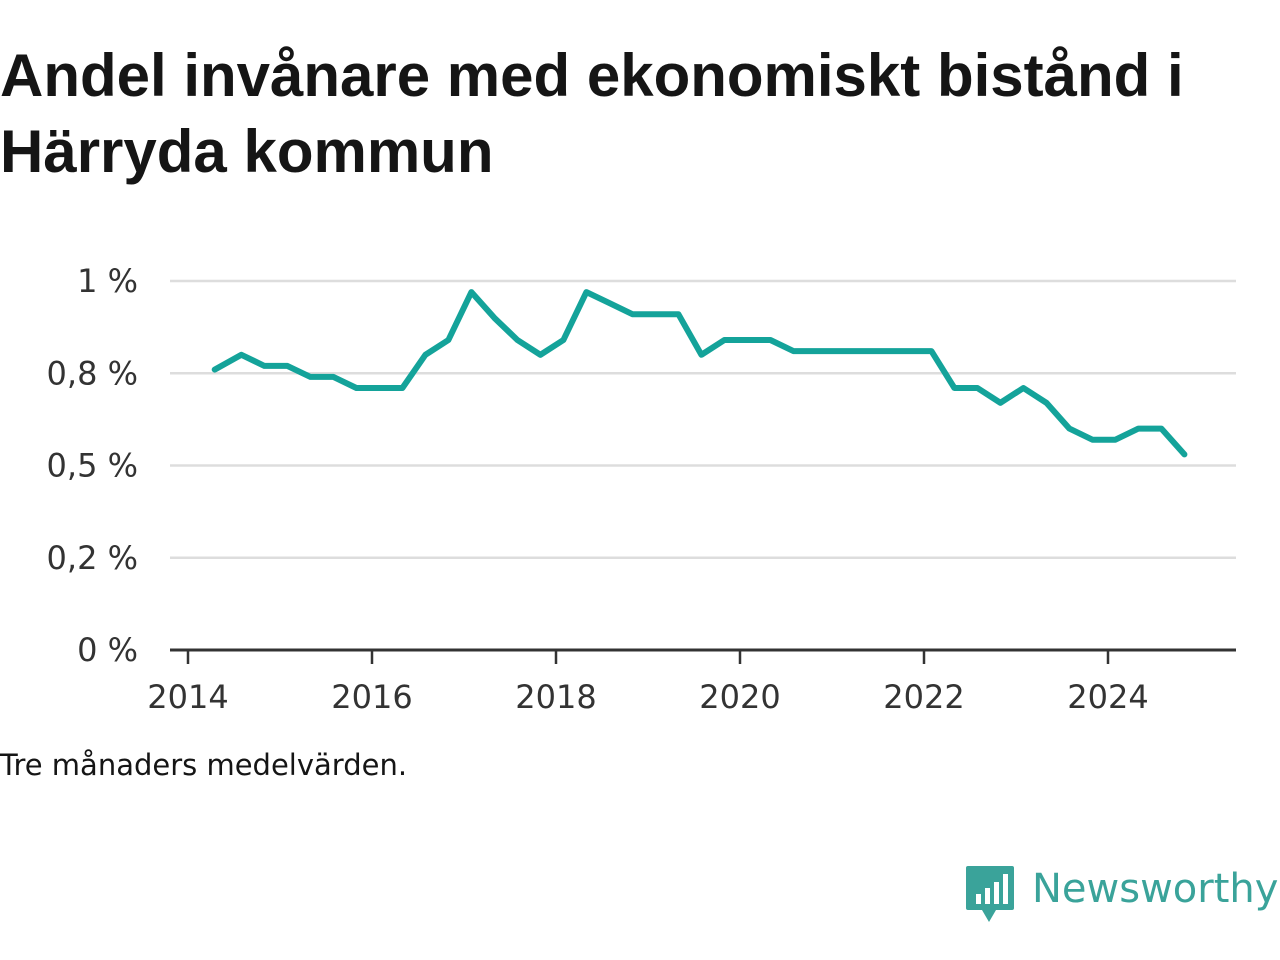 The image size is (1280, 960). I want to click on bar-chart-speech-bubble-icon, so click(990, 894).